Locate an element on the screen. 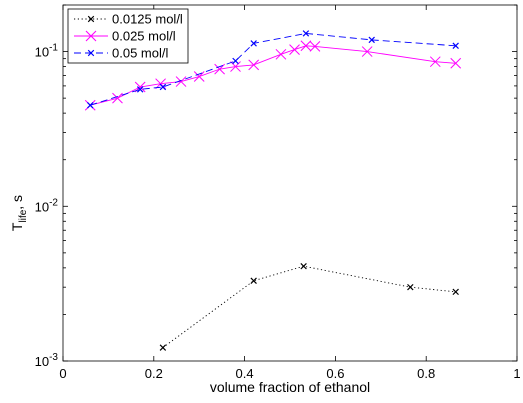 The width and height of the screenshot is (523, 403). legend-entry: 0.0125 mol/l is located at coordinates (128, 19).